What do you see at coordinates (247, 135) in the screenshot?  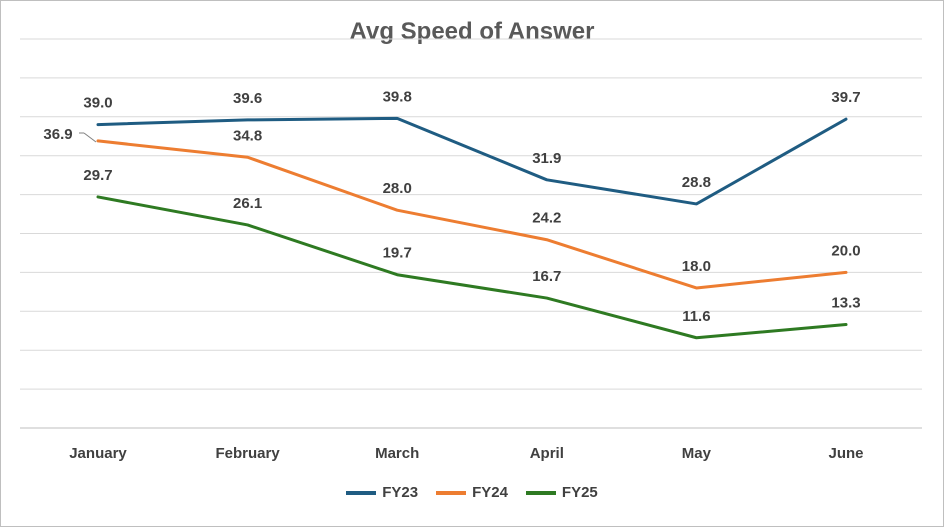 I see `data-label-fy24: 34.8` at bounding box center [247, 135].